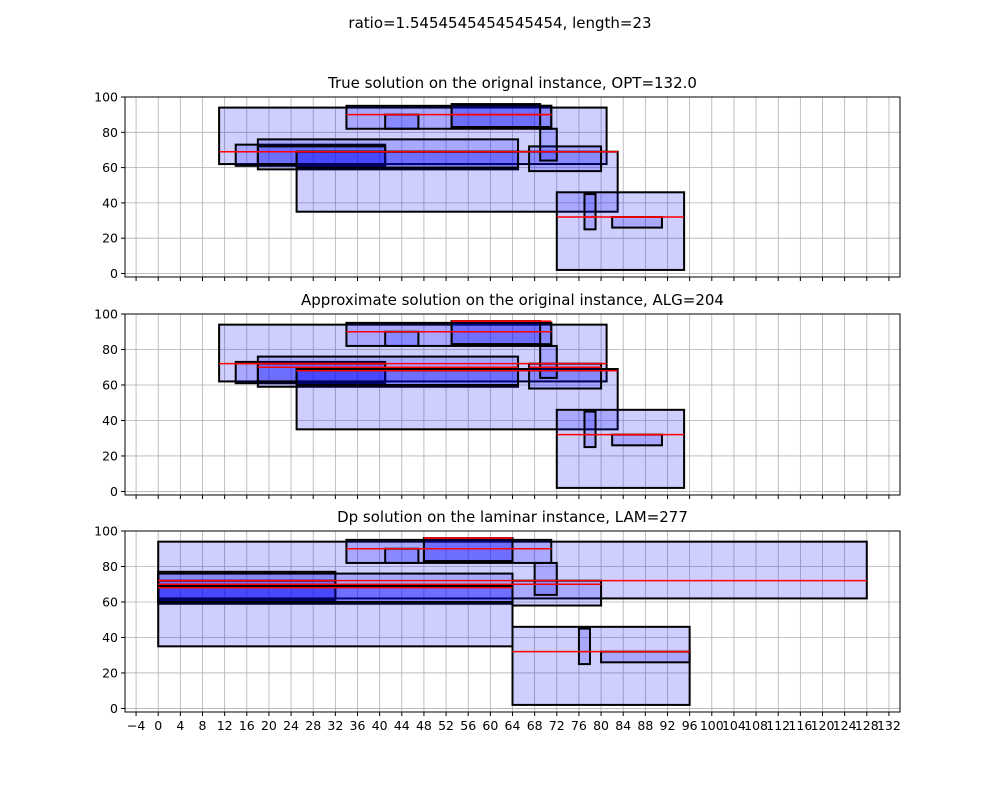  Describe the element at coordinates (623, 725) in the screenshot. I see `x-tick-label: 84` at that location.